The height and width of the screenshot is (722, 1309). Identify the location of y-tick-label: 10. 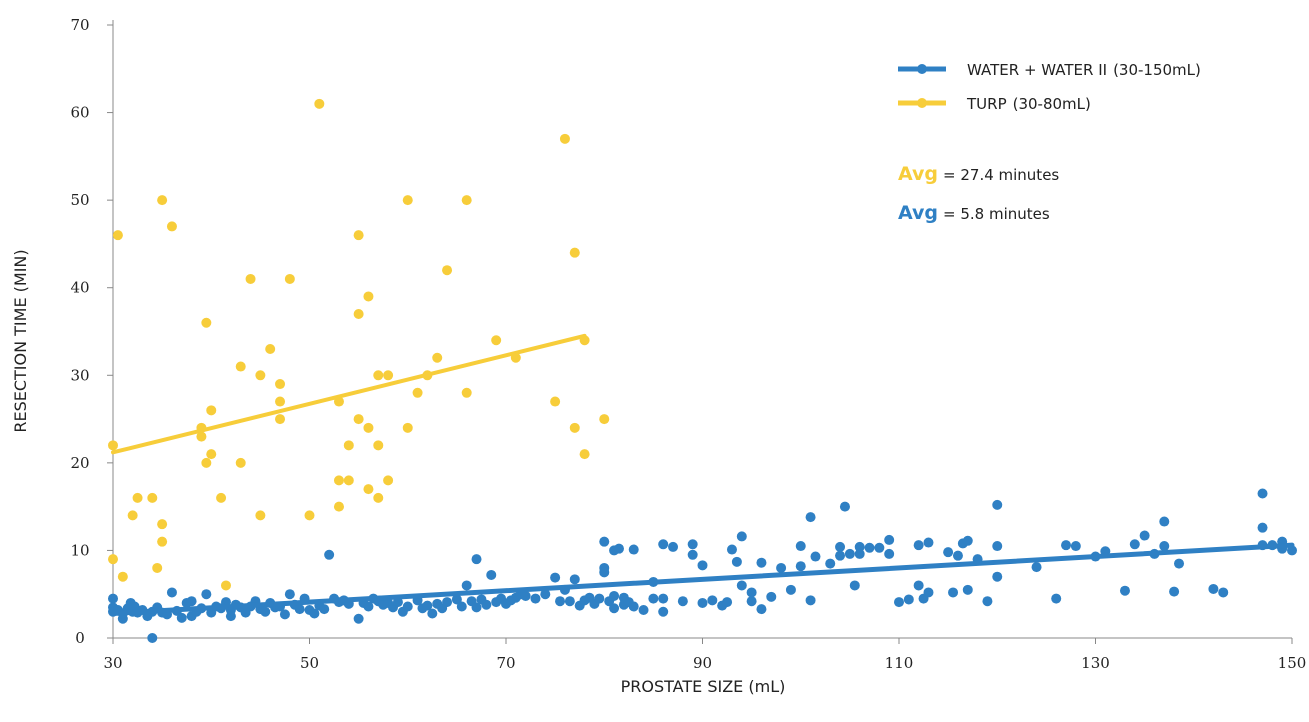
(79, 550).